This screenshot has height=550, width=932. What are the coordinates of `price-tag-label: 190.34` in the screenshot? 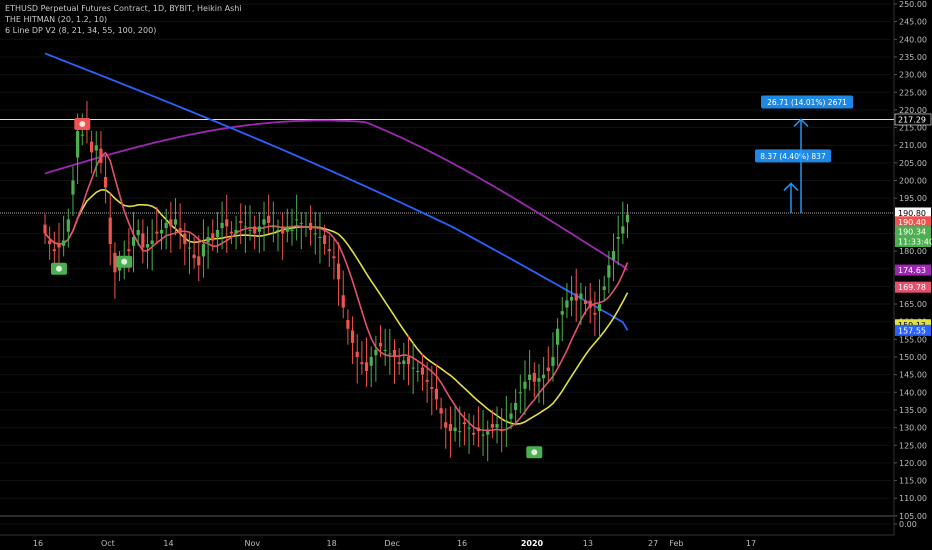 It's located at (912, 232).